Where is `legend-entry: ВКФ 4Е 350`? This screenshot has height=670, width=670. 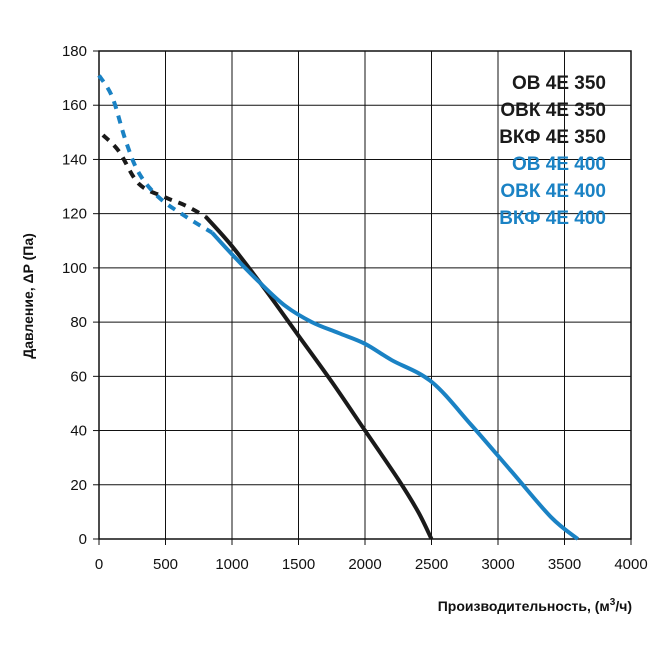
legend-entry: ВКФ 4Е 350 is located at coordinates (552, 137).